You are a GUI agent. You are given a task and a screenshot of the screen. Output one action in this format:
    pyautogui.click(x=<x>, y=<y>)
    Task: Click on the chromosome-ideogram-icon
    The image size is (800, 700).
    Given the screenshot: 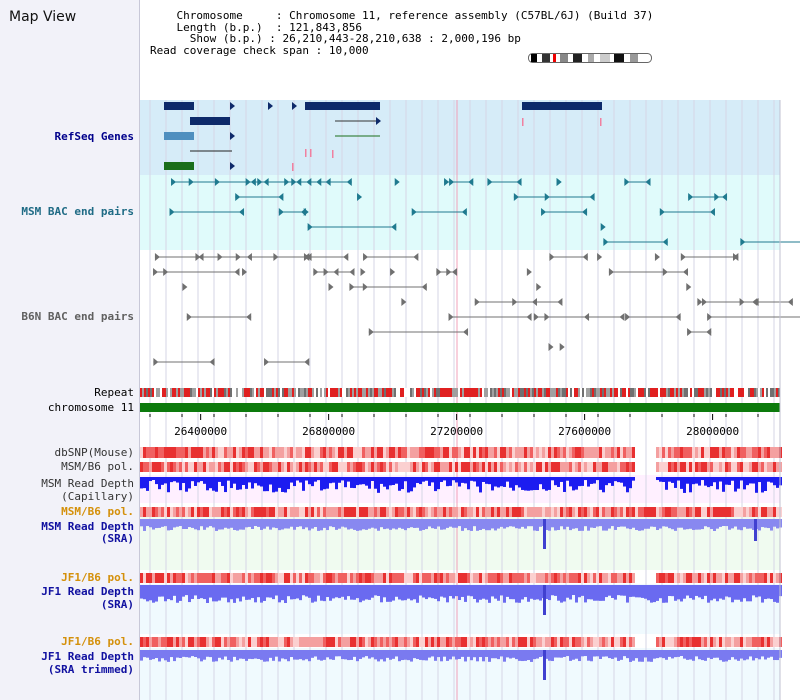 What is the action you would take?
    pyautogui.click(x=590, y=58)
    